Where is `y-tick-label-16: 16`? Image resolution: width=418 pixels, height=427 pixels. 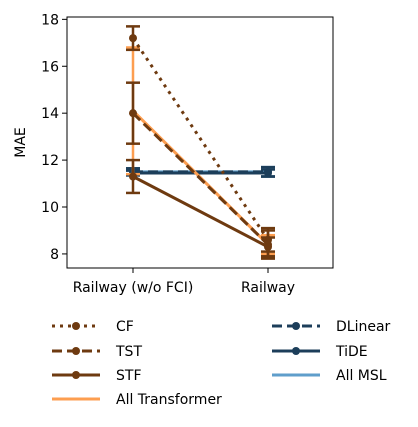 y-tick-label-16: 16 is located at coordinates (50, 67).